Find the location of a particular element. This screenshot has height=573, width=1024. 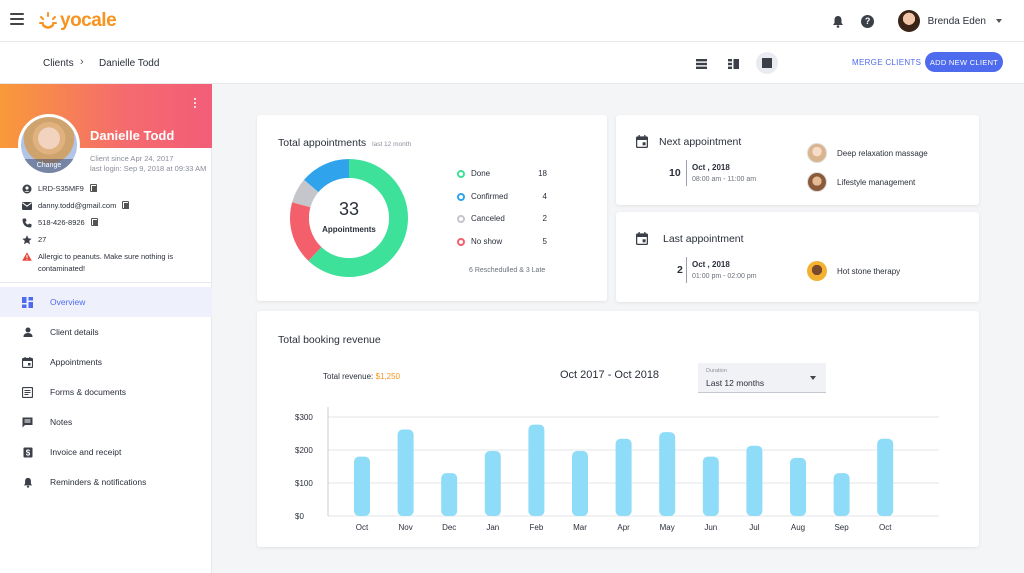

nav-item-notes: Notes is located at coordinates (106, 422).